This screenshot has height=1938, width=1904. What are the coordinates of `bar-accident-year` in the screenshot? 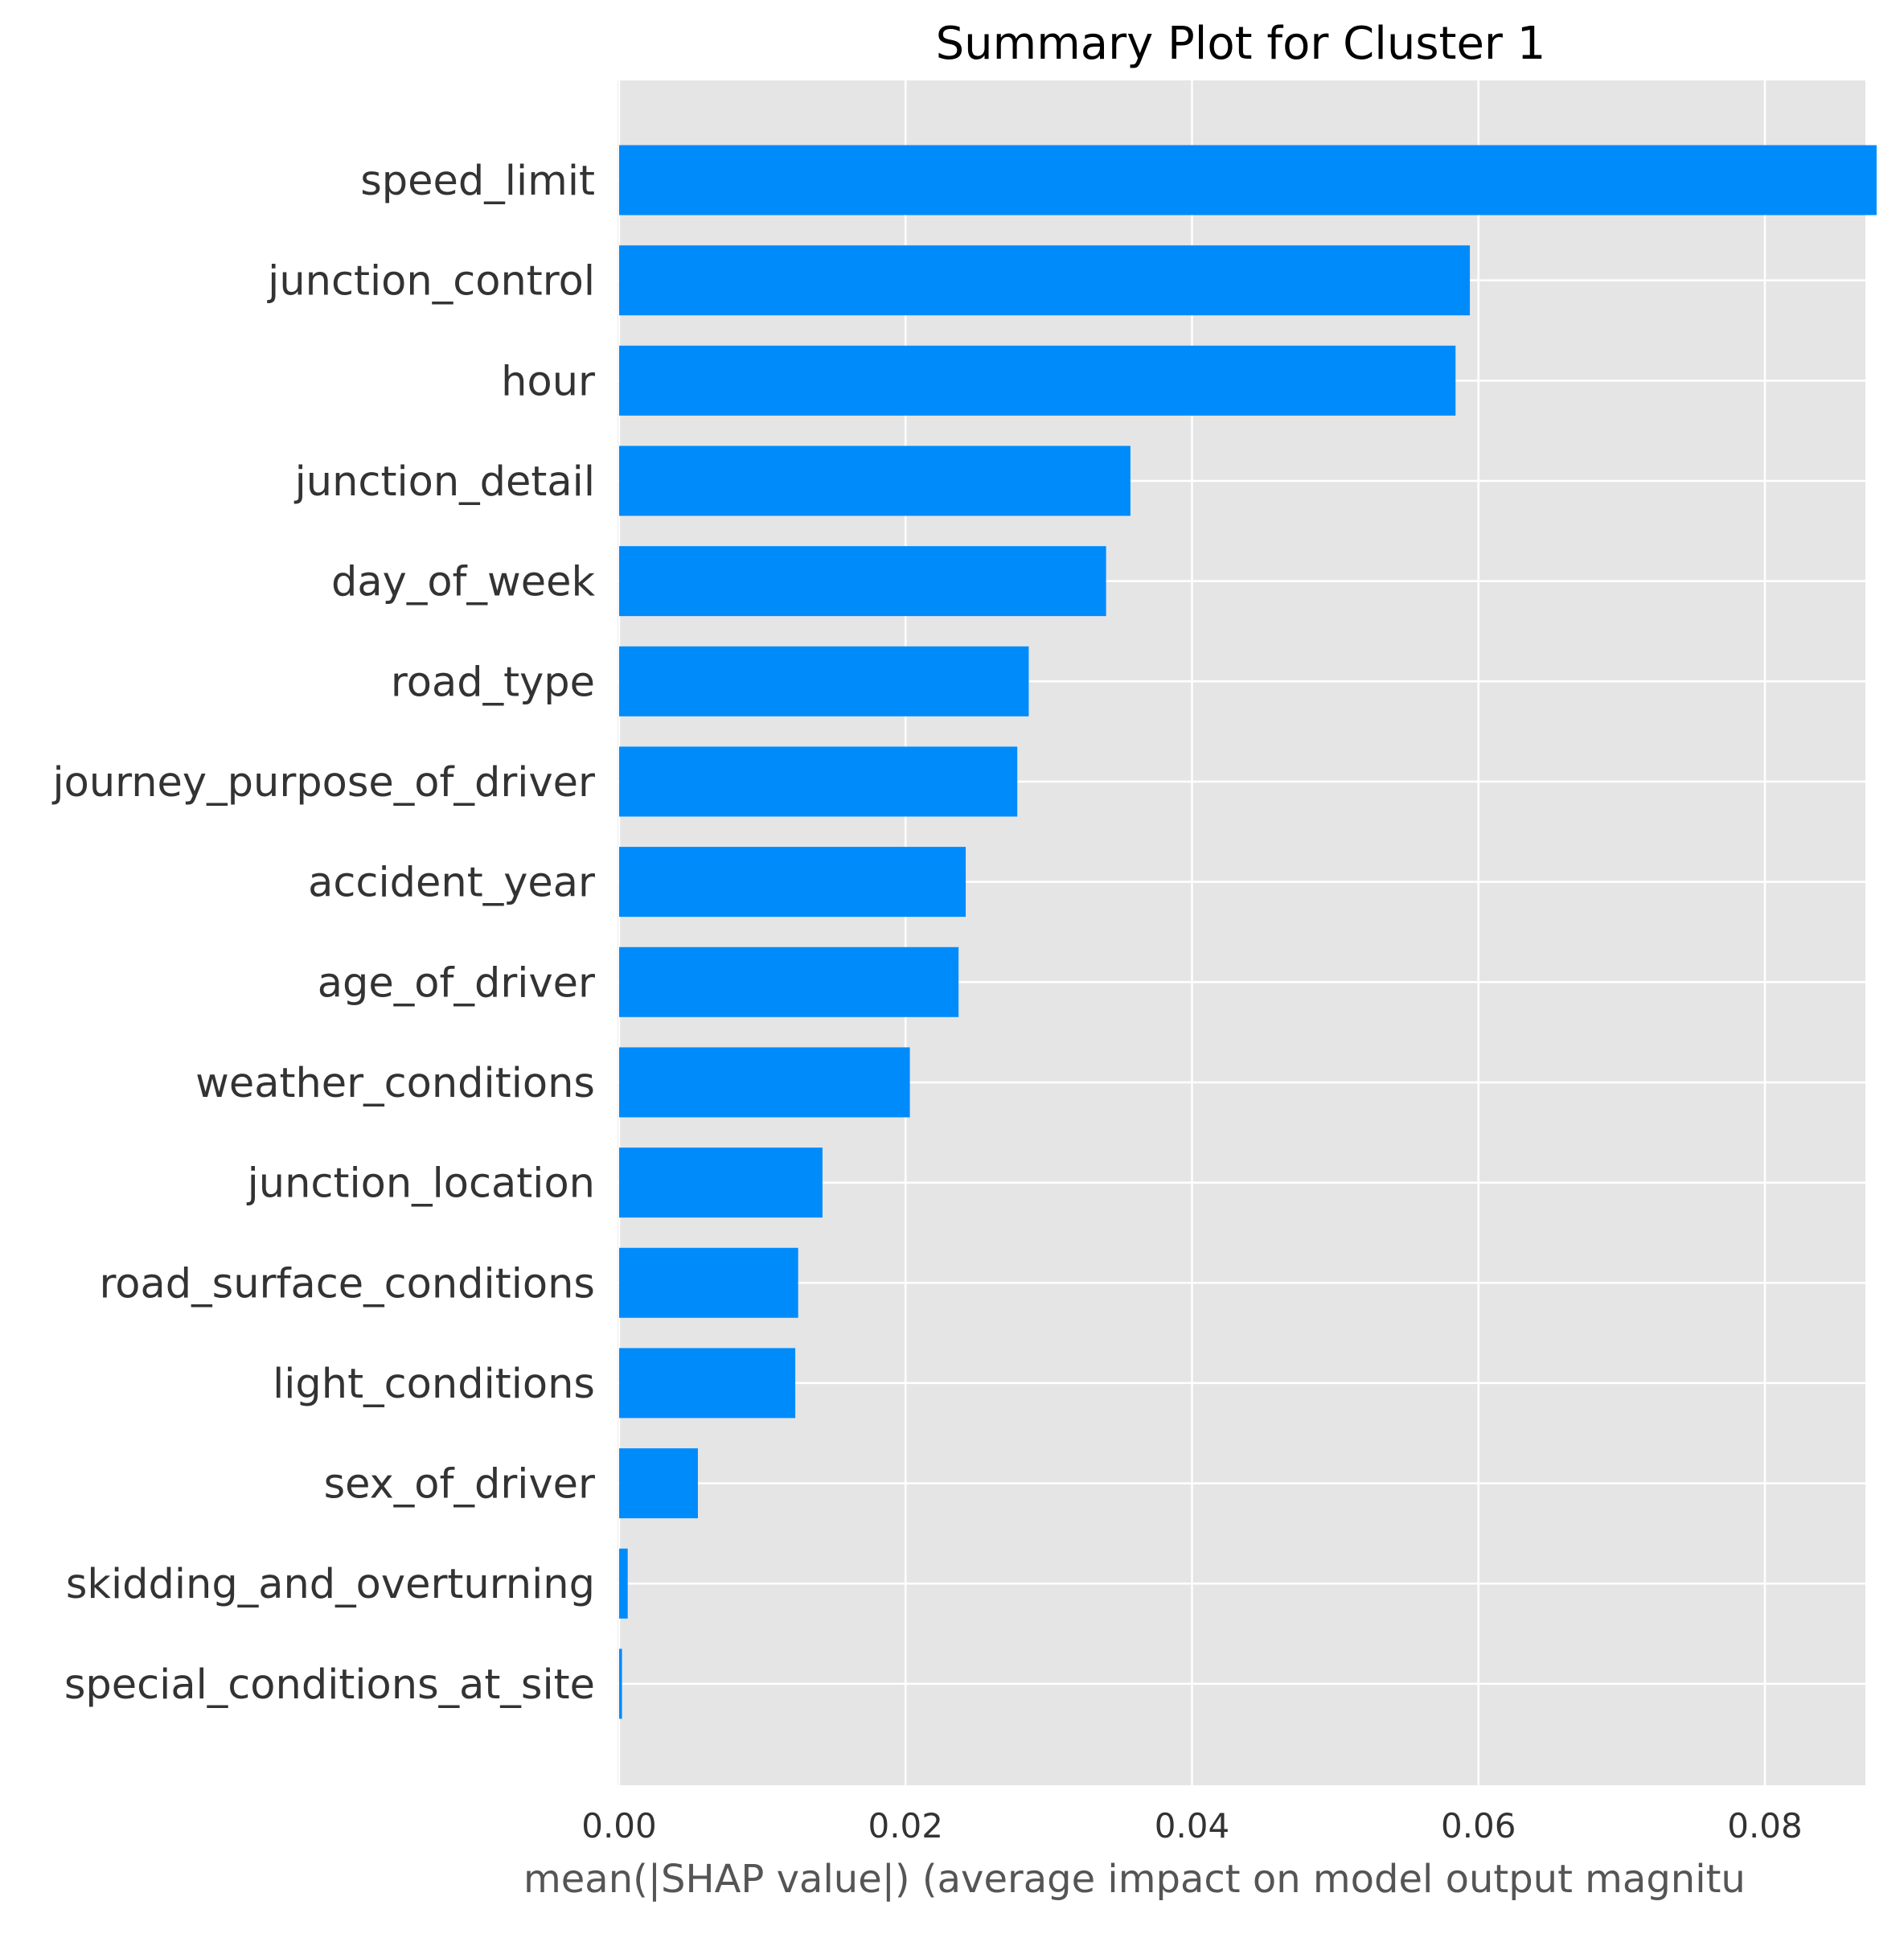 It's located at (792, 882).